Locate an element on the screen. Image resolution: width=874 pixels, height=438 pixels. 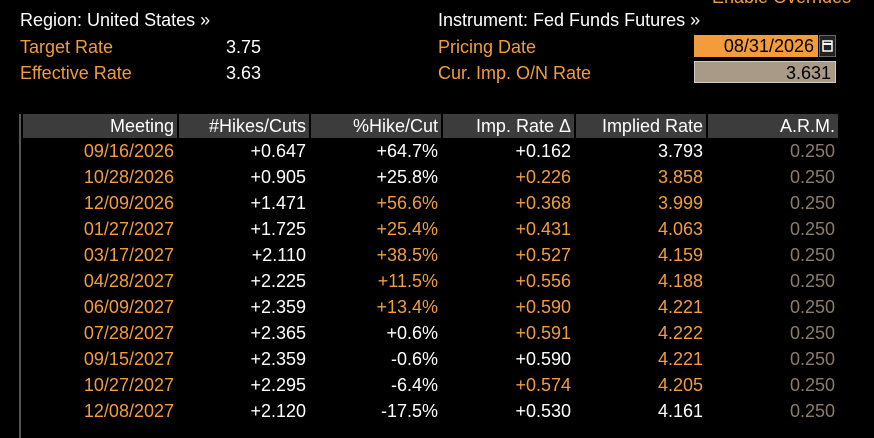
table-cell: +0.647 is located at coordinates (278, 151).